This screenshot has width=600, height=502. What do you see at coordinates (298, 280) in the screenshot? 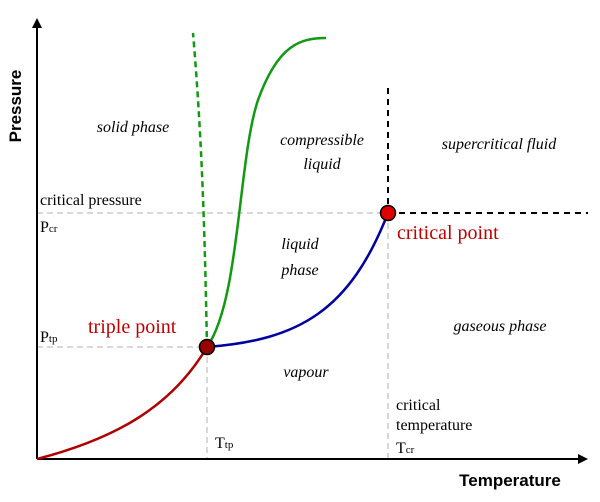
I see `vaporization-curve` at bounding box center [298, 280].